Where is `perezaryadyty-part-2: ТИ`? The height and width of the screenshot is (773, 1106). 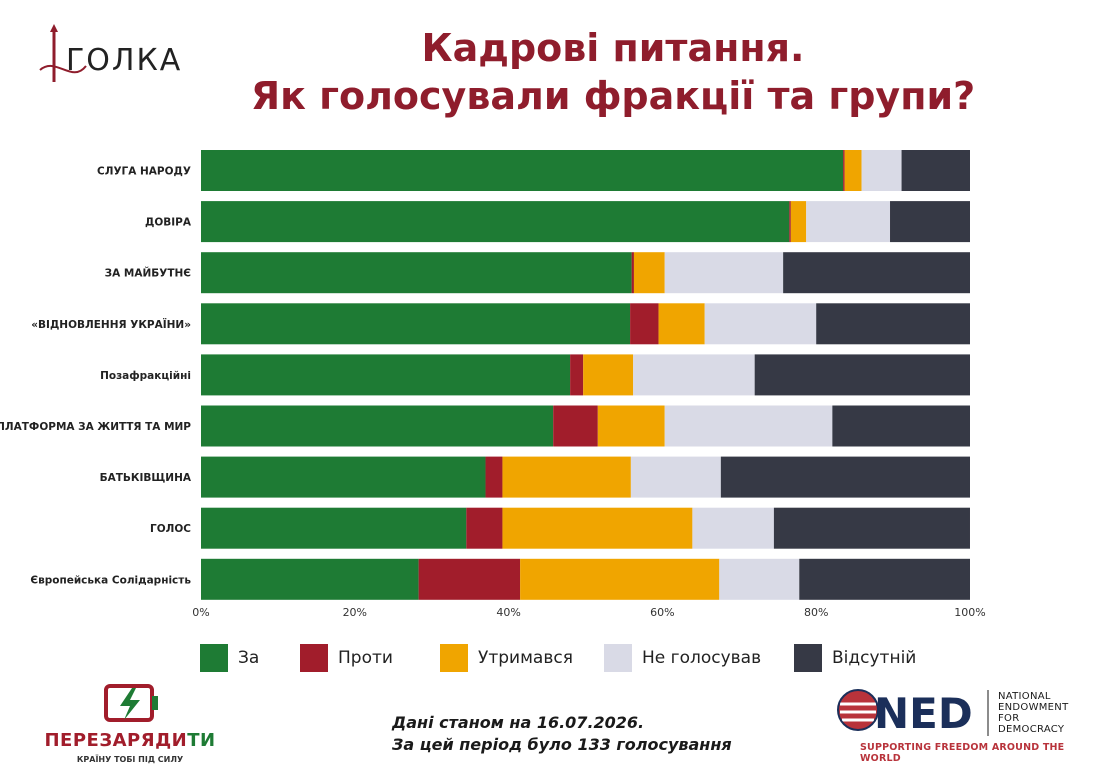 perezaryadyty-part-2: ТИ is located at coordinates (201, 740).